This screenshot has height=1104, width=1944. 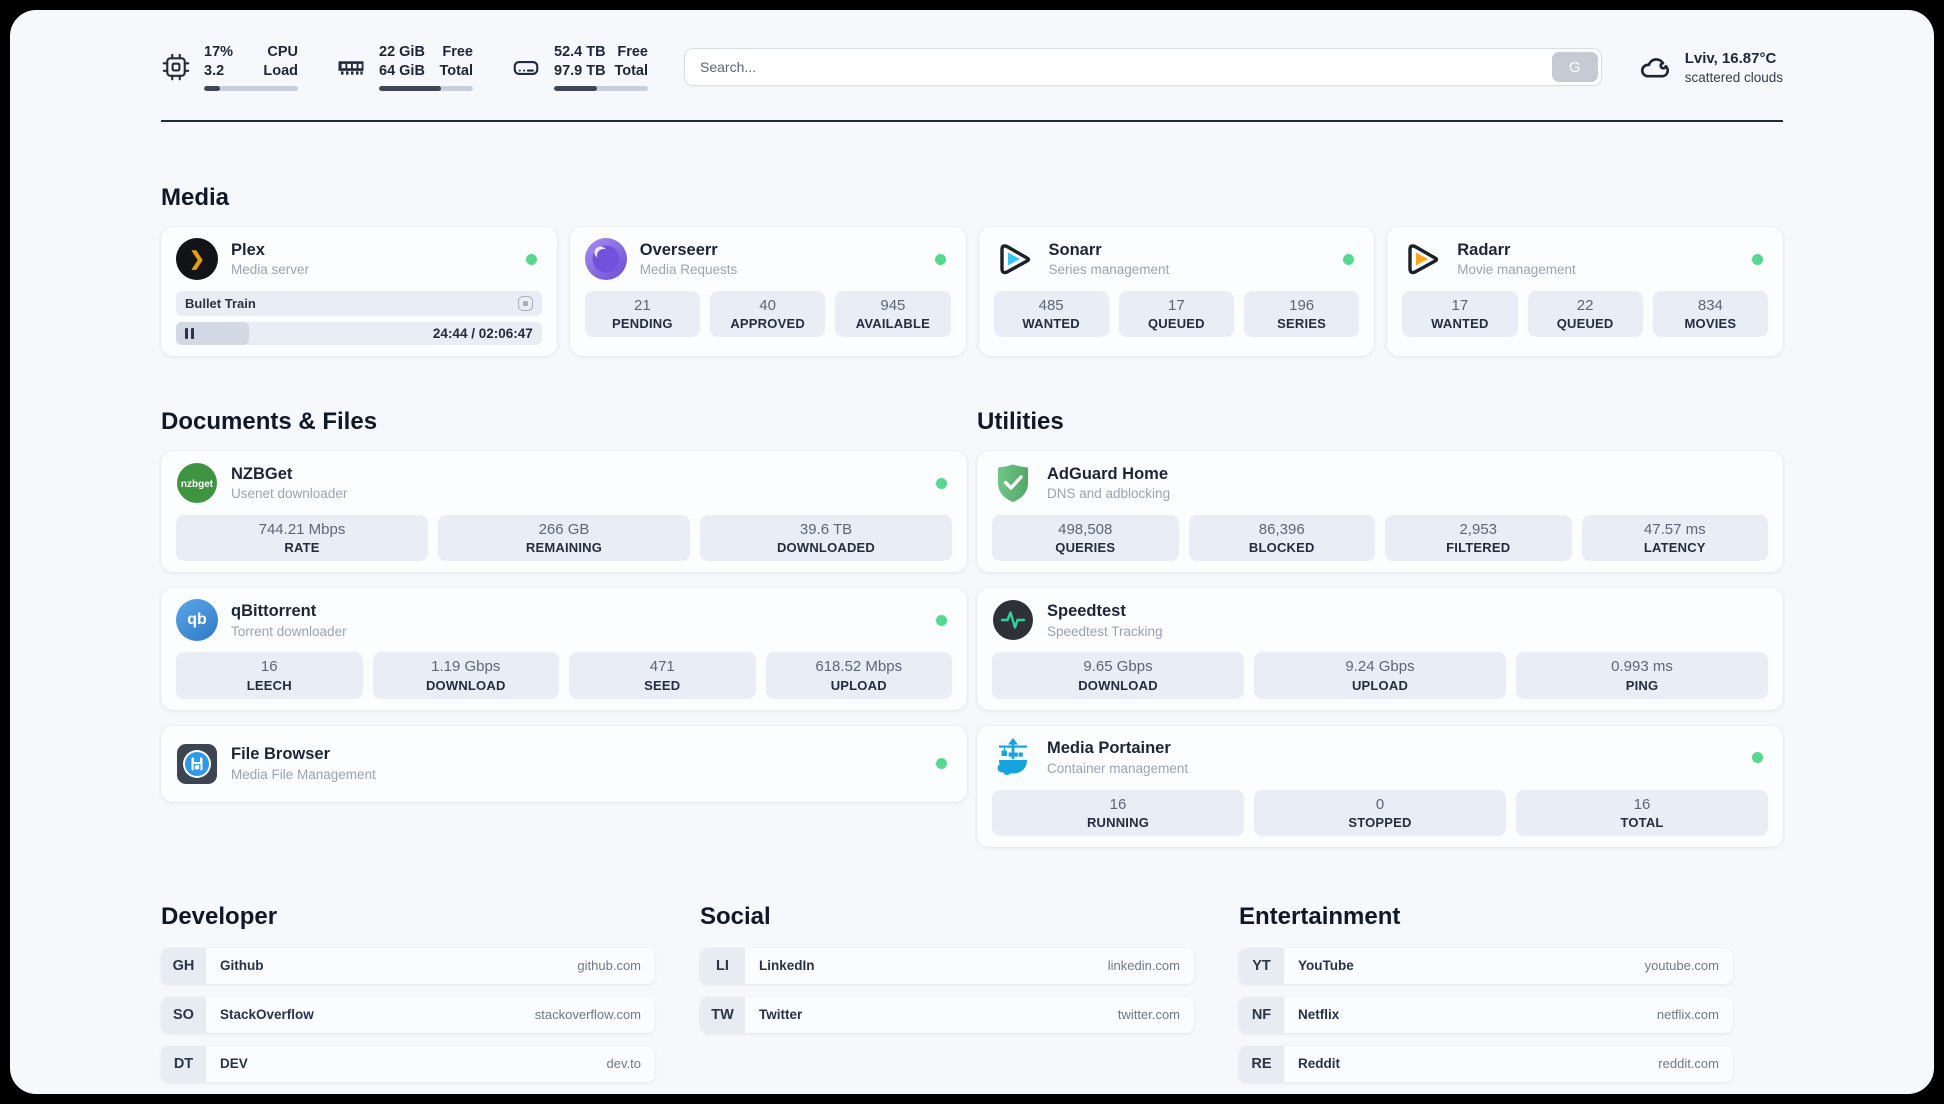 What do you see at coordinates (195, 197) in the screenshot?
I see `section-title-media: Media` at bounding box center [195, 197].